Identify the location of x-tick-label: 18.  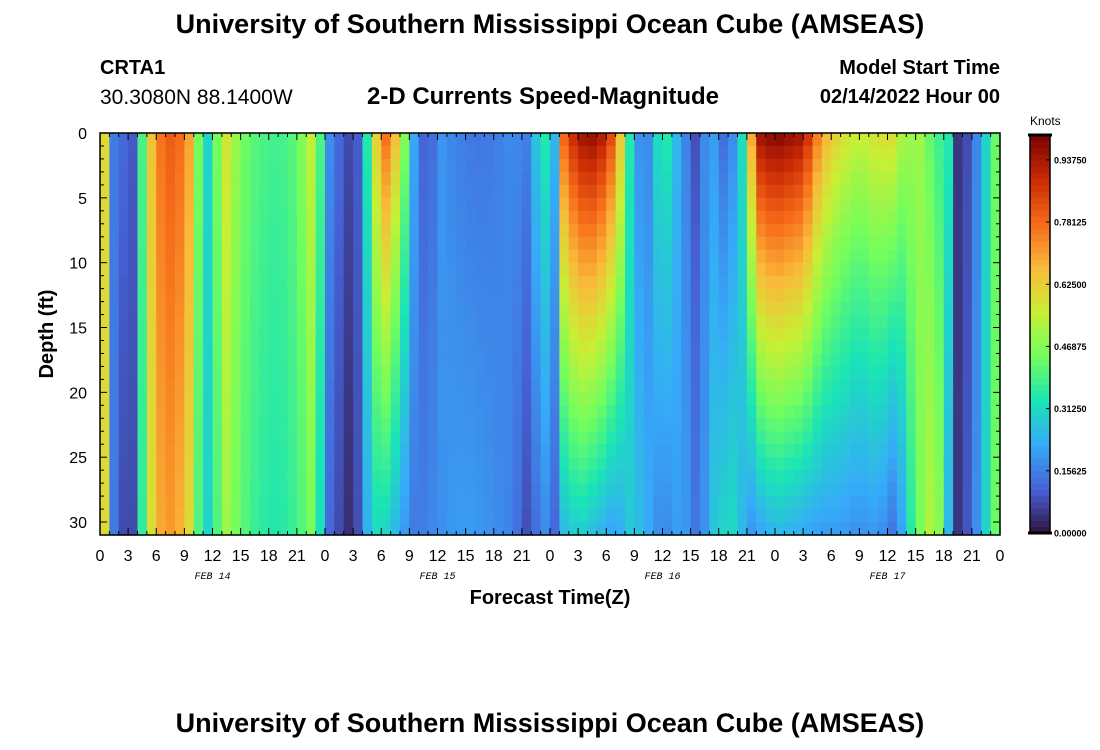
(944, 556).